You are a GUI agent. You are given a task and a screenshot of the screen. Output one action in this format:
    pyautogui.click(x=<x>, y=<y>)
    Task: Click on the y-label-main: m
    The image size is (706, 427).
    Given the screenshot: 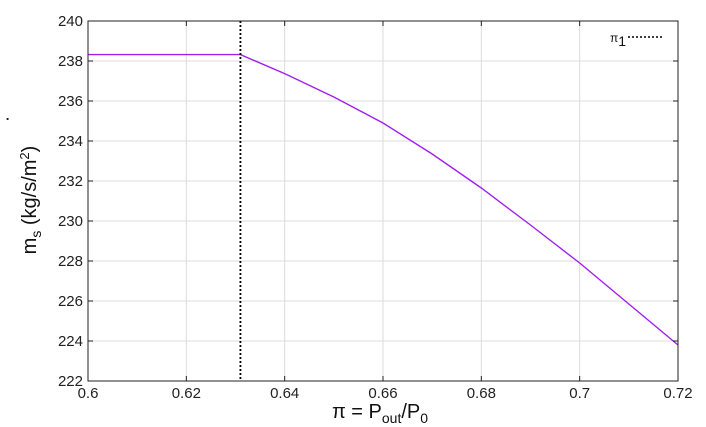 What is the action you would take?
    pyautogui.click(x=30, y=246)
    